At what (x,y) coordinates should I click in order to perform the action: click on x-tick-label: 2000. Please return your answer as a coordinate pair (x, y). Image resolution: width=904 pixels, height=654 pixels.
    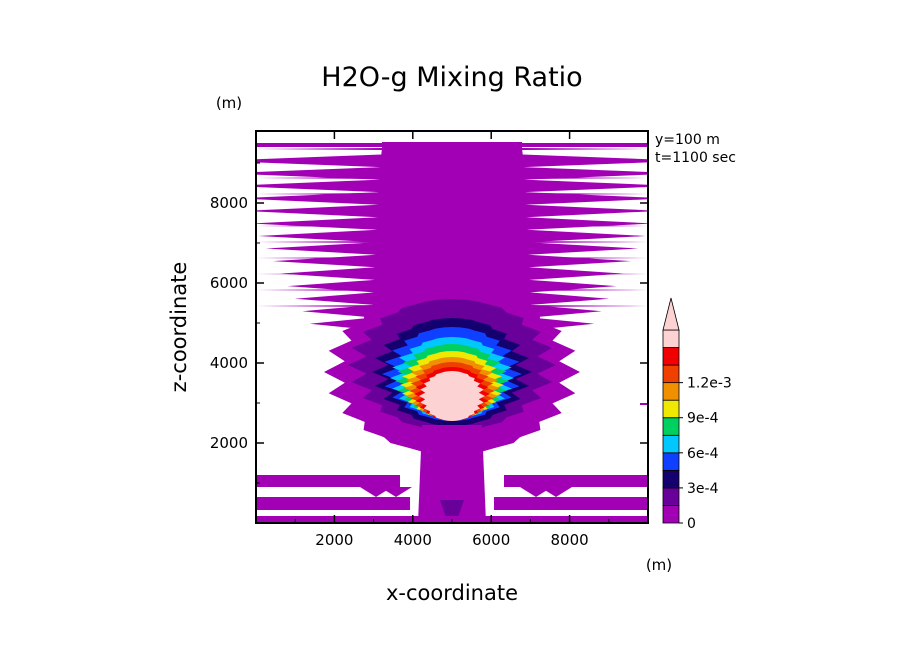
    Looking at the image, I should click on (334, 540).